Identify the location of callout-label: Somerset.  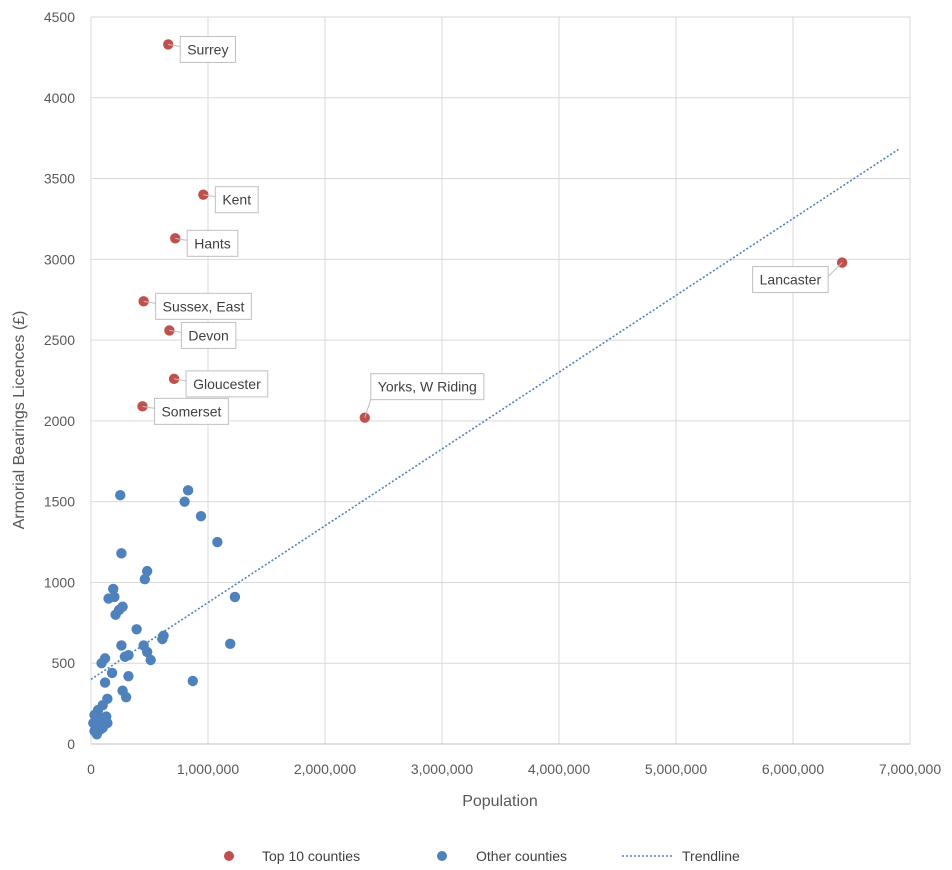
(191, 411).